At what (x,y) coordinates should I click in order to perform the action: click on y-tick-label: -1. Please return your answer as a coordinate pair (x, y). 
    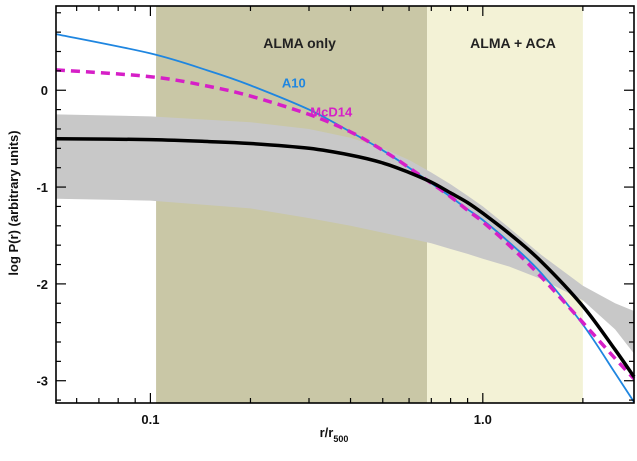
    Looking at the image, I should click on (42, 187).